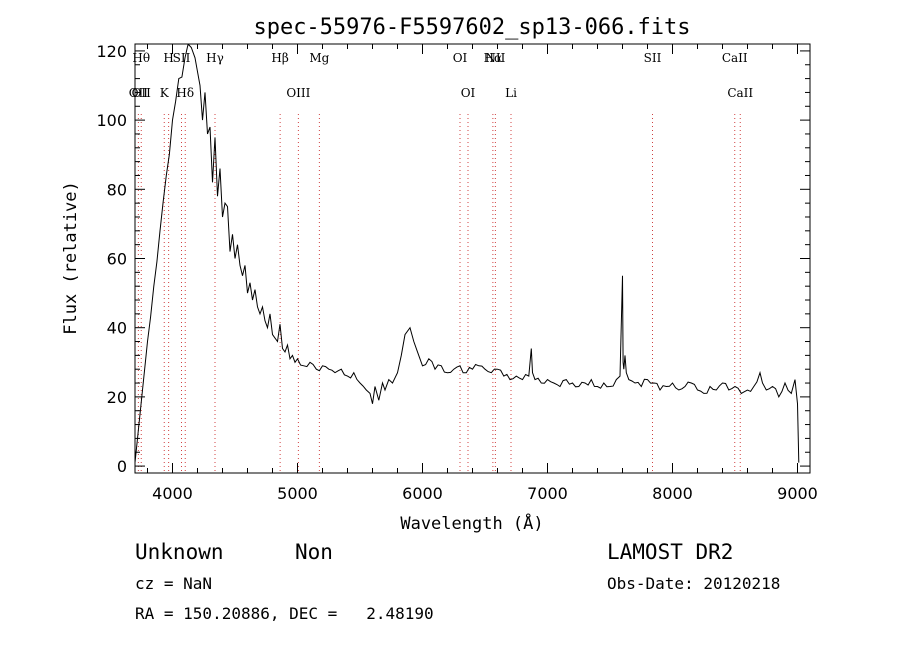 The width and height of the screenshot is (900, 650). I want to click on y-tick-label: 100, so click(111, 120).